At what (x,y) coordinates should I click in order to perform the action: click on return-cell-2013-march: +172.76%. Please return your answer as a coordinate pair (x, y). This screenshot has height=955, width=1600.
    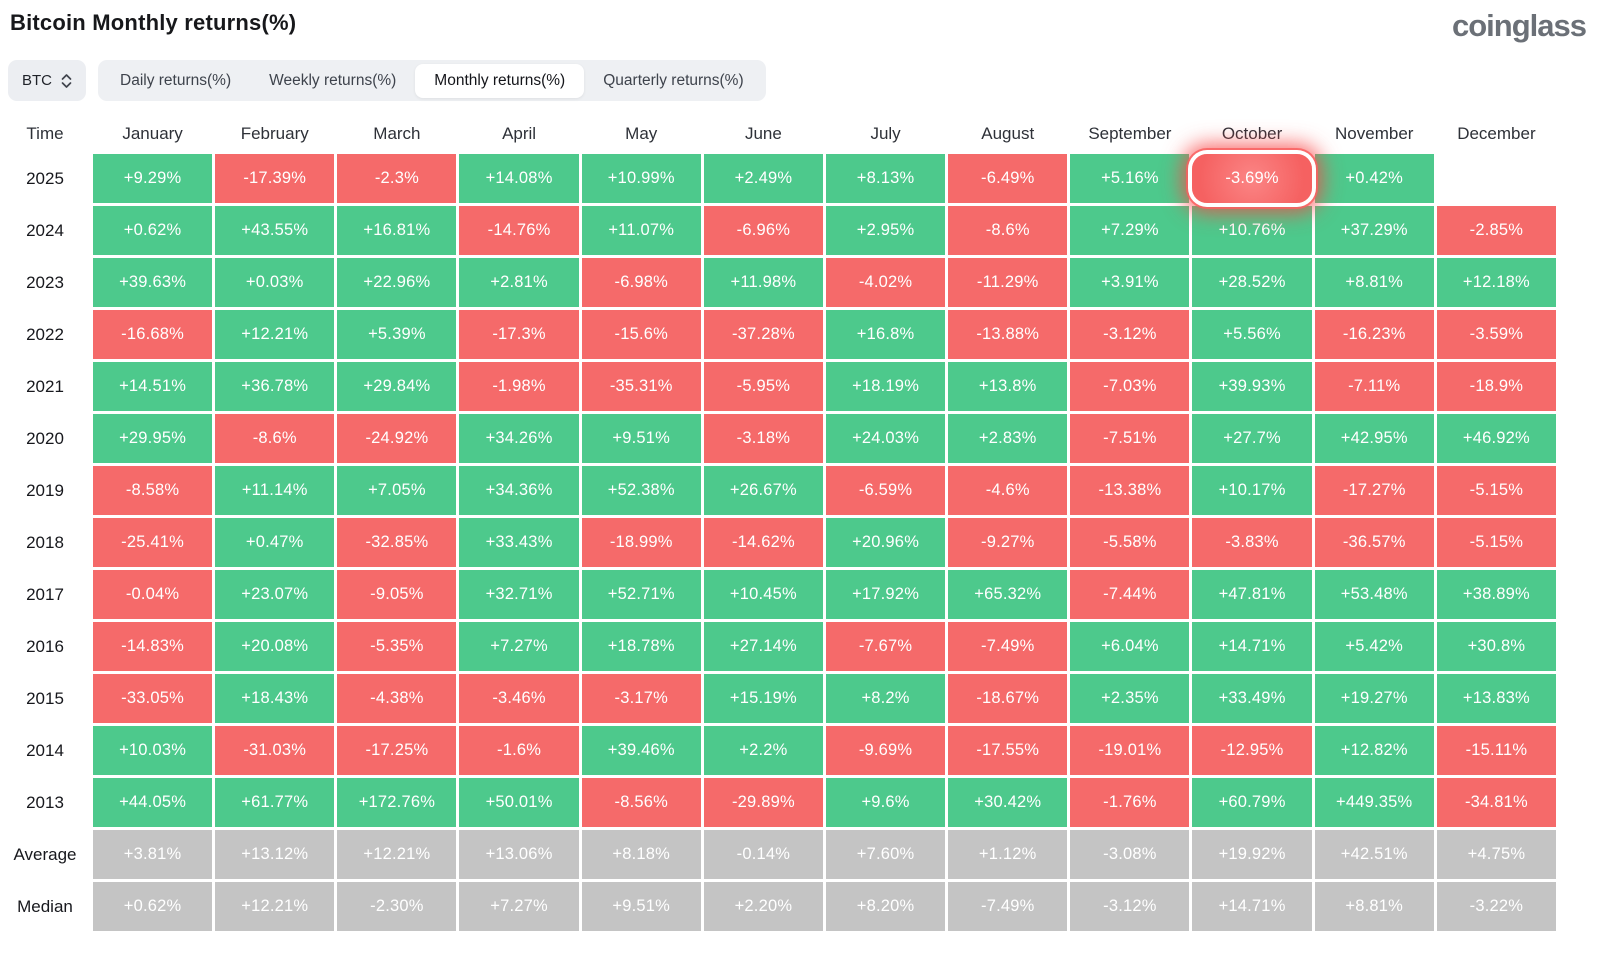
    Looking at the image, I should click on (397, 802).